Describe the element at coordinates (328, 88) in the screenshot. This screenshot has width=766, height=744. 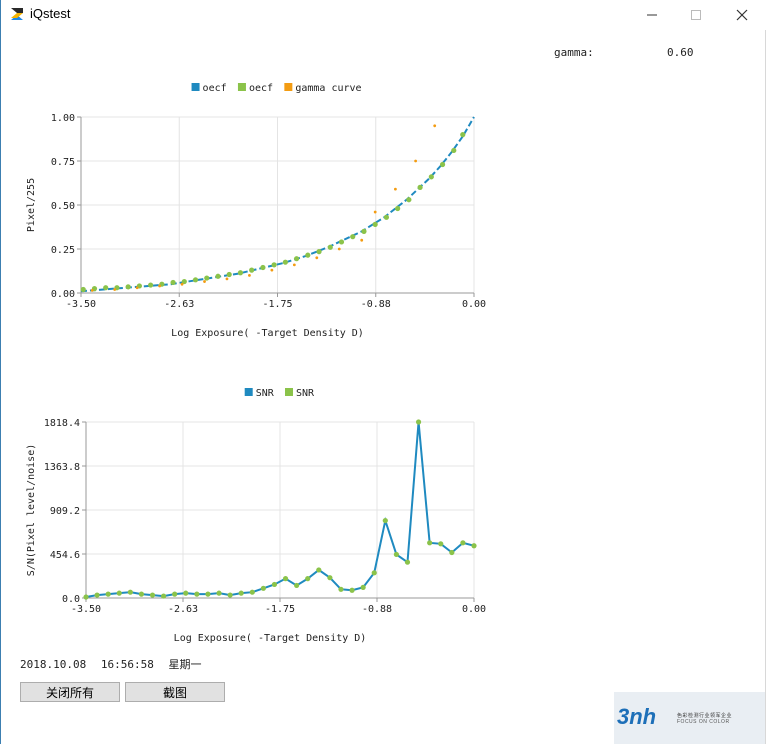
I see `legend-label: gamma curve` at that location.